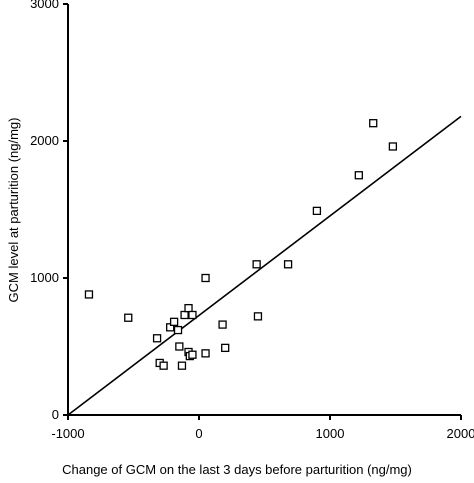  What do you see at coordinates (44, 277) in the screenshot?
I see `y-tick-label: 1000` at bounding box center [44, 277].